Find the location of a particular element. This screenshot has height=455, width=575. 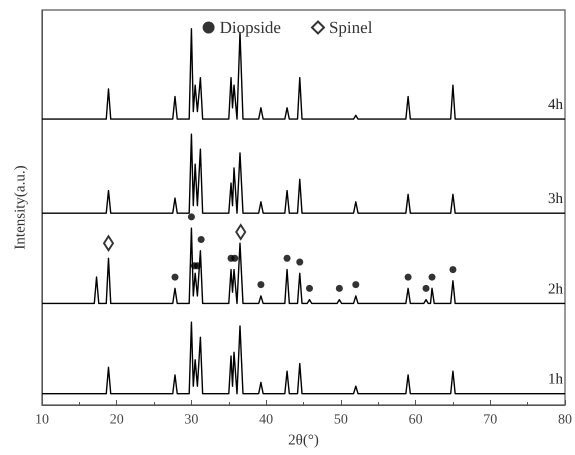

x-tick-label: 50 is located at coordinates (341, 420).